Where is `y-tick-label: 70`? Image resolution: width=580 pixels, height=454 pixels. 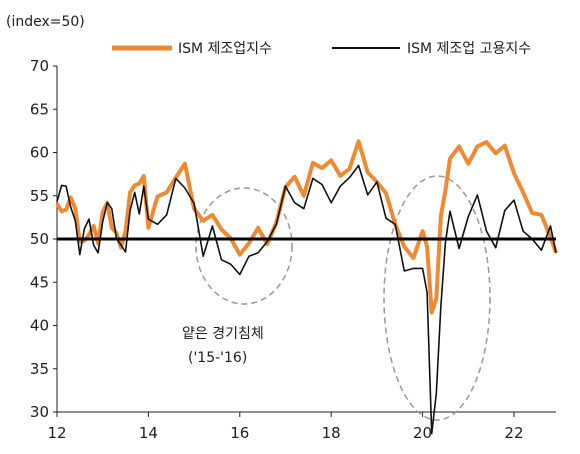
y-tick-label: 70 is located at coordinates (39, 66).